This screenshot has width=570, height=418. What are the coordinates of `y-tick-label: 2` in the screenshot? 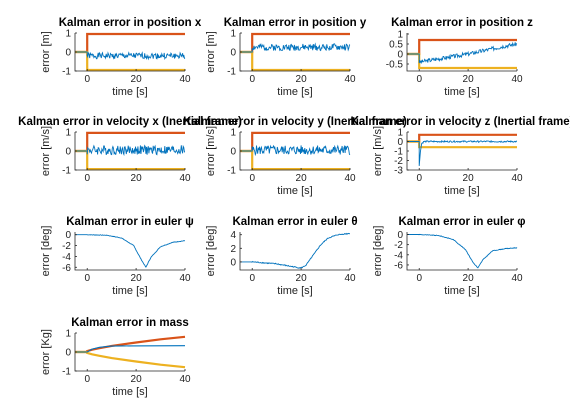 It's located at (233, 249).